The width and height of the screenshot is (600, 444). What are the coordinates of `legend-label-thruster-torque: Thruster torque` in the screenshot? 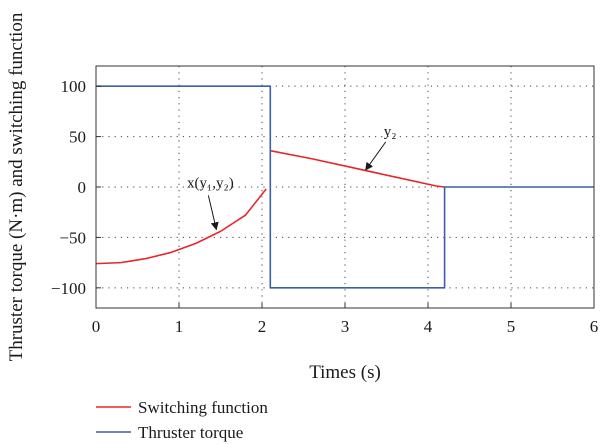 It's located at (190, 432).